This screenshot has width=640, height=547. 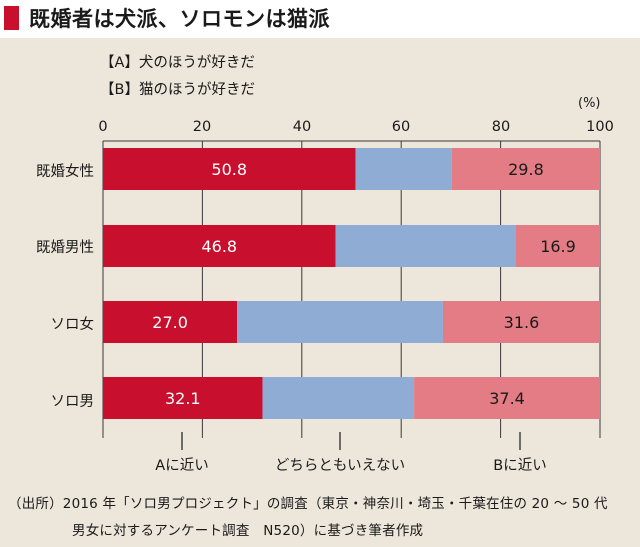 I want to click on x-tick-label: 0, so click(x=103, y=127).